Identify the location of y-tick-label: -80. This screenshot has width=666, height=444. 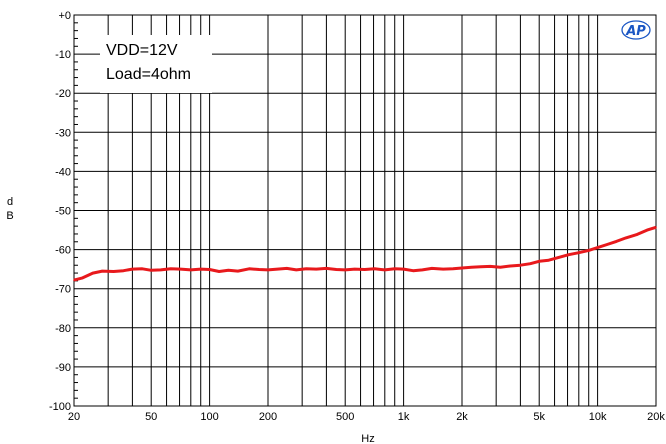
(63, 329).